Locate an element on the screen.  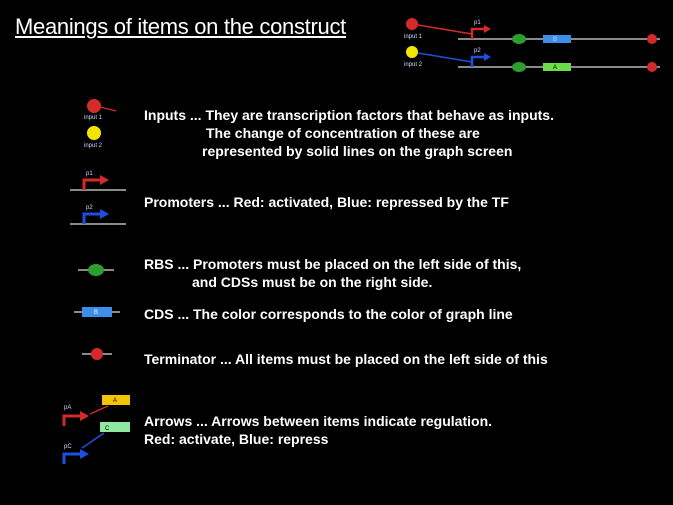
arrows-icon: pA A C pC is located at coordinates (96, 429).